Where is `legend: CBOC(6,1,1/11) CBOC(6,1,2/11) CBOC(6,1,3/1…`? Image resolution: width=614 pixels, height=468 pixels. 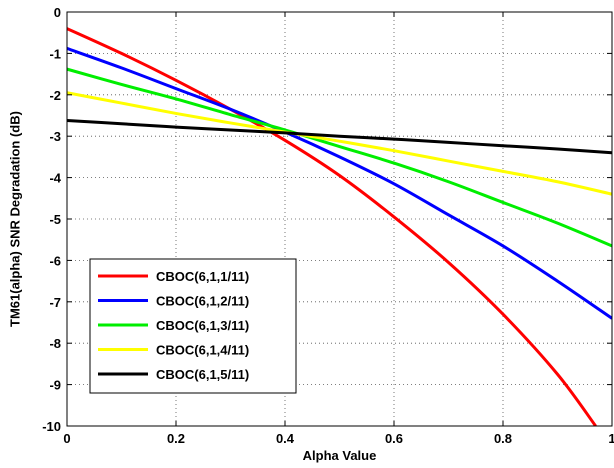
legend: CBOC(6,1,1/11) CBOC(6,1,2/11) CBOC(6,1,3/1… is located at coordinates (193, 326).